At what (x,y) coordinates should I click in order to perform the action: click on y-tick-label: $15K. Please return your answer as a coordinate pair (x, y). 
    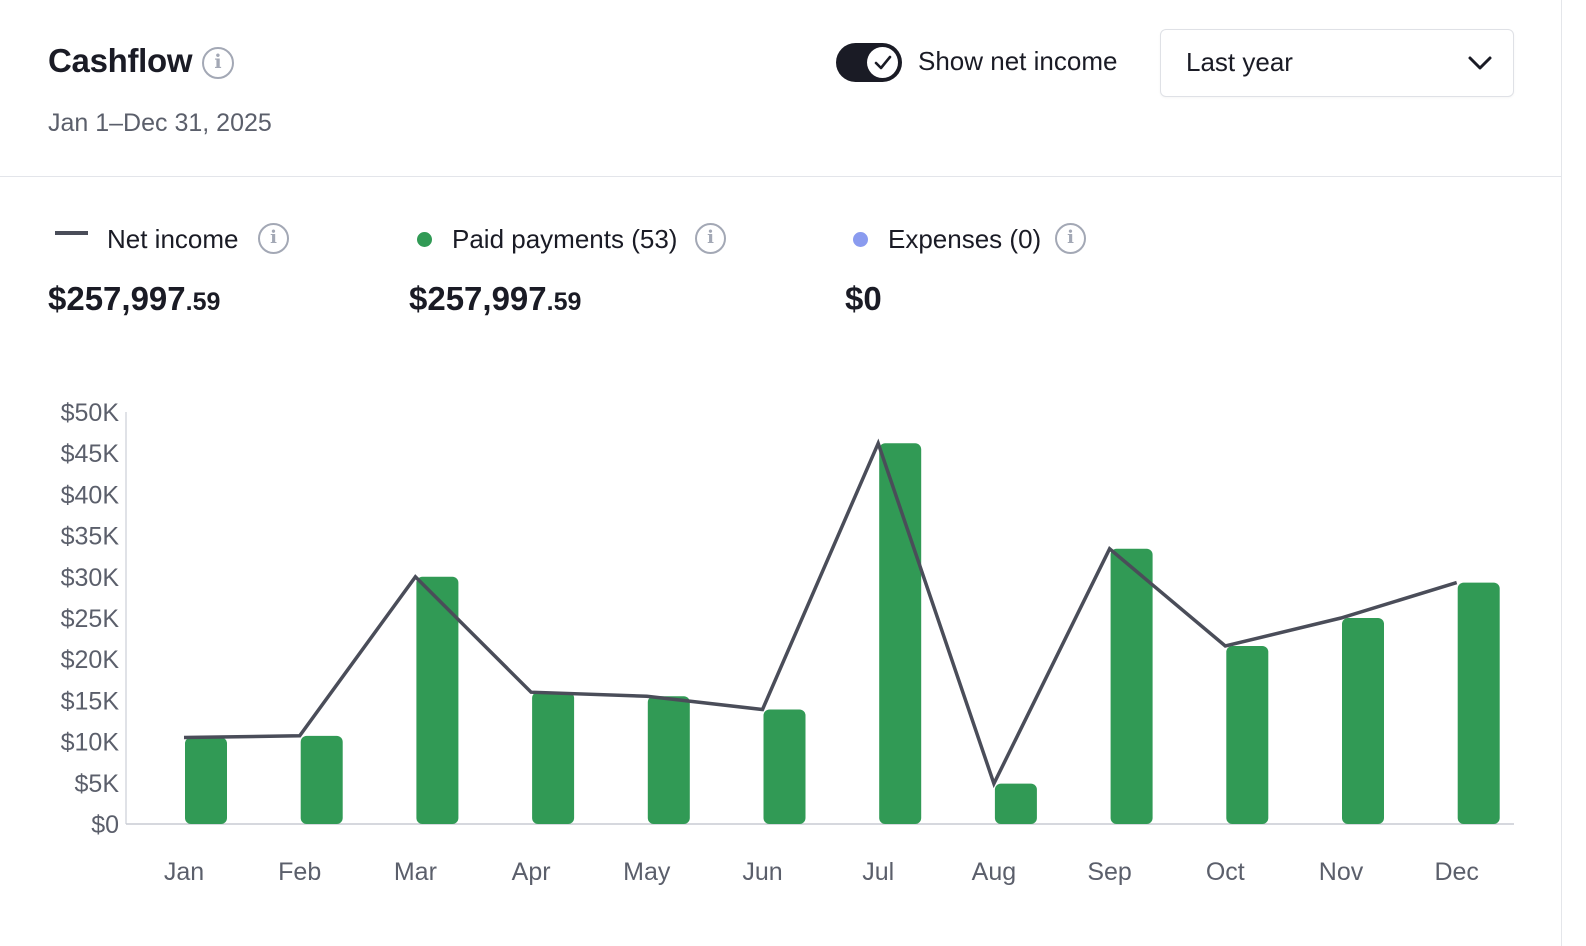
    Looking at the image, I should click on (90, 701).